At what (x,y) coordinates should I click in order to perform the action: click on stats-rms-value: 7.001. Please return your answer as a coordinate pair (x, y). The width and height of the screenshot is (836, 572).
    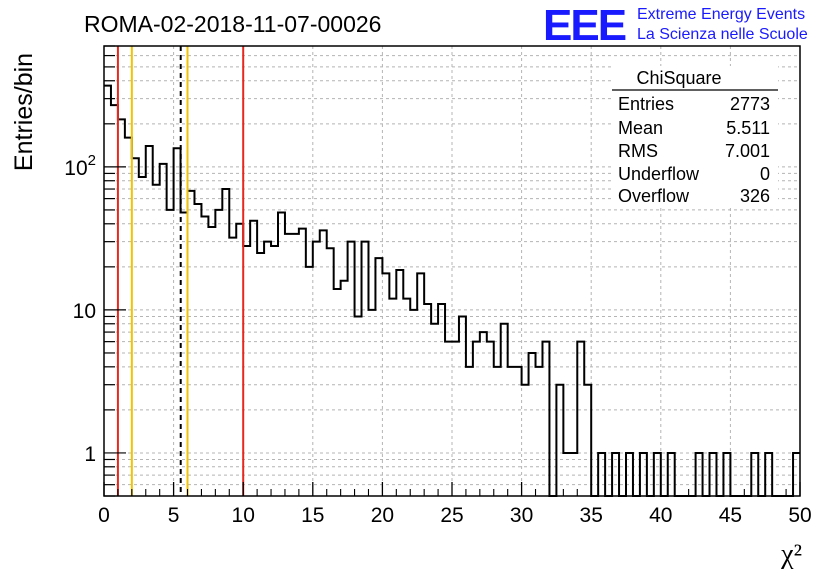
    Looking at the image, I should click on (747, 151).